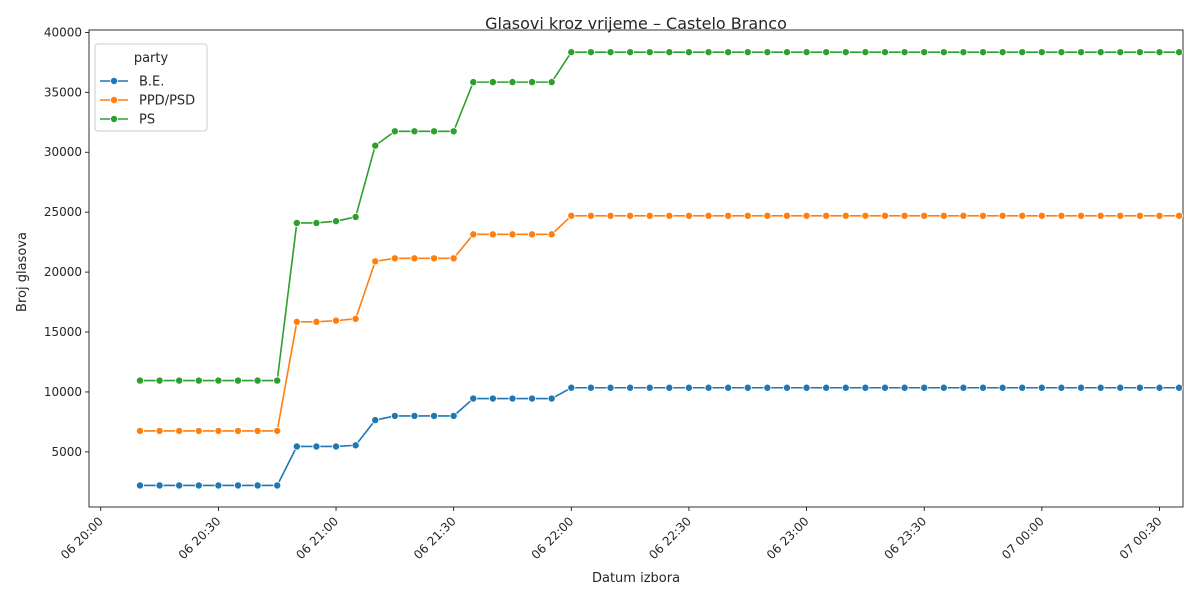 The width and height of the screenshot is (1200, 600). What do you see at coordinates (636, 23) in the screenshot?
I see `chart-title: Glasovi kroz vrijeme – Castelo Branco` at bounding box center [636, 23].